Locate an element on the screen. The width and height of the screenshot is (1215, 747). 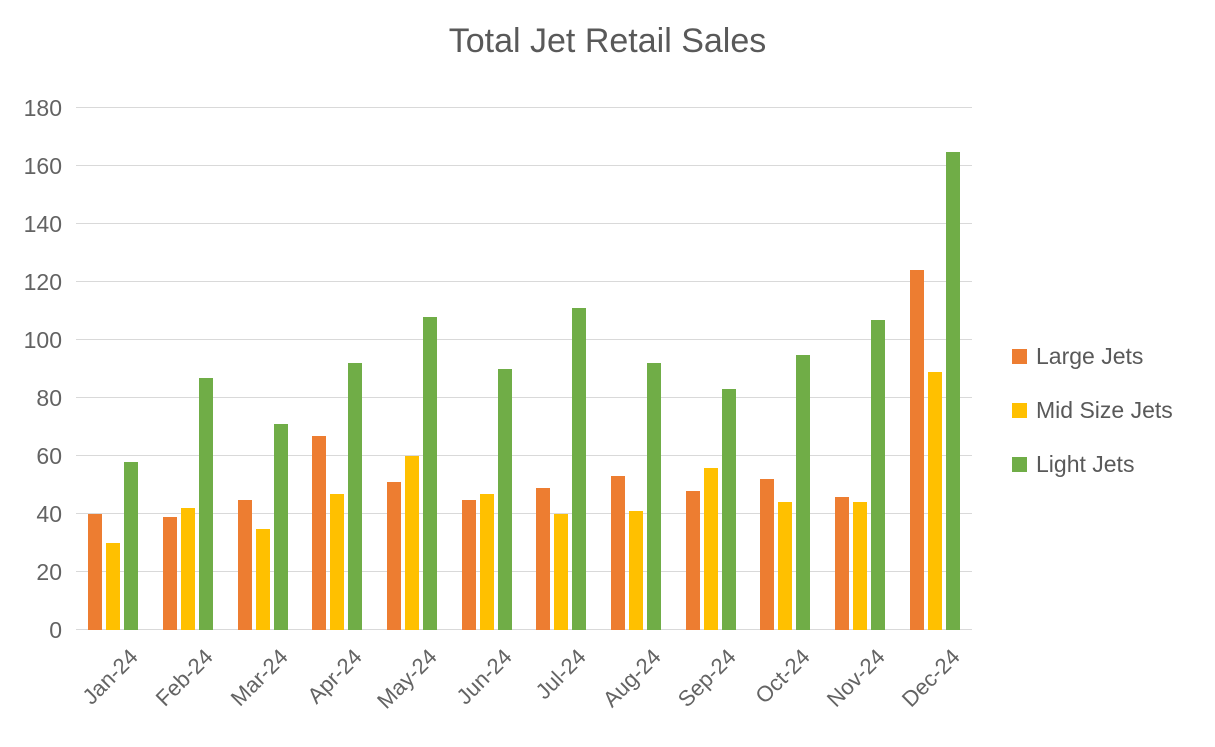
chart-title: Total Jet Retail Sales is located at coordinates (607, 41).